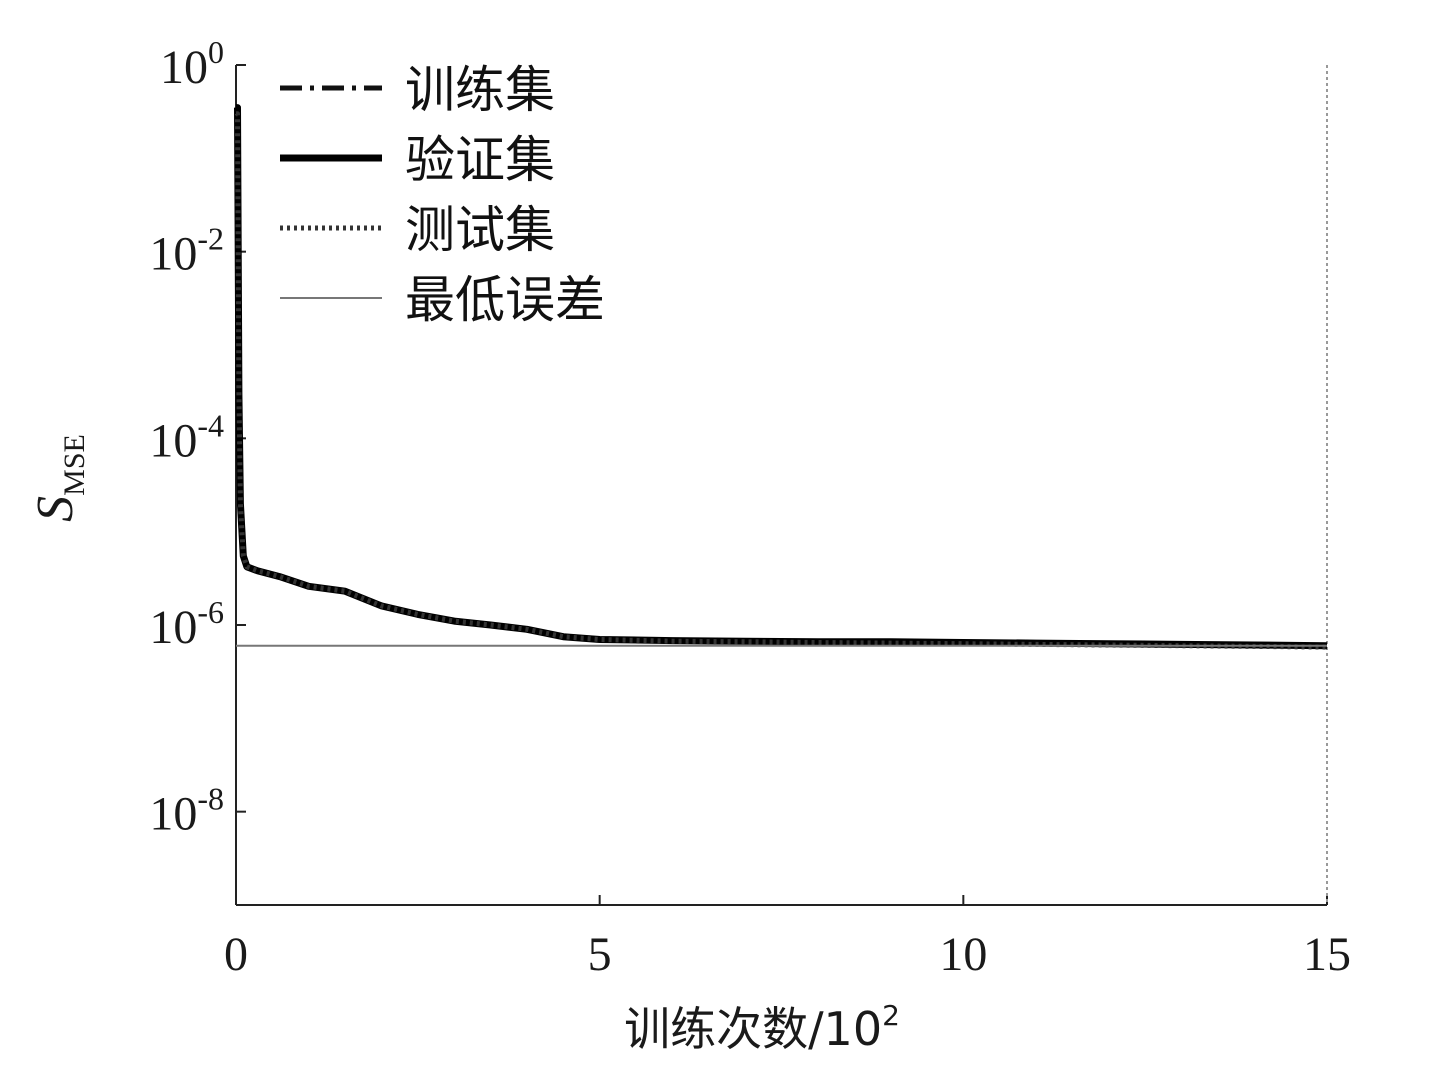 Image resolution: width=1441 pixels, height=1091 pixels. What do you see at coordinates (505, 300) in the screenshot?
I see `legend-label-4: 最低误差` at bounding box center [505, 300].